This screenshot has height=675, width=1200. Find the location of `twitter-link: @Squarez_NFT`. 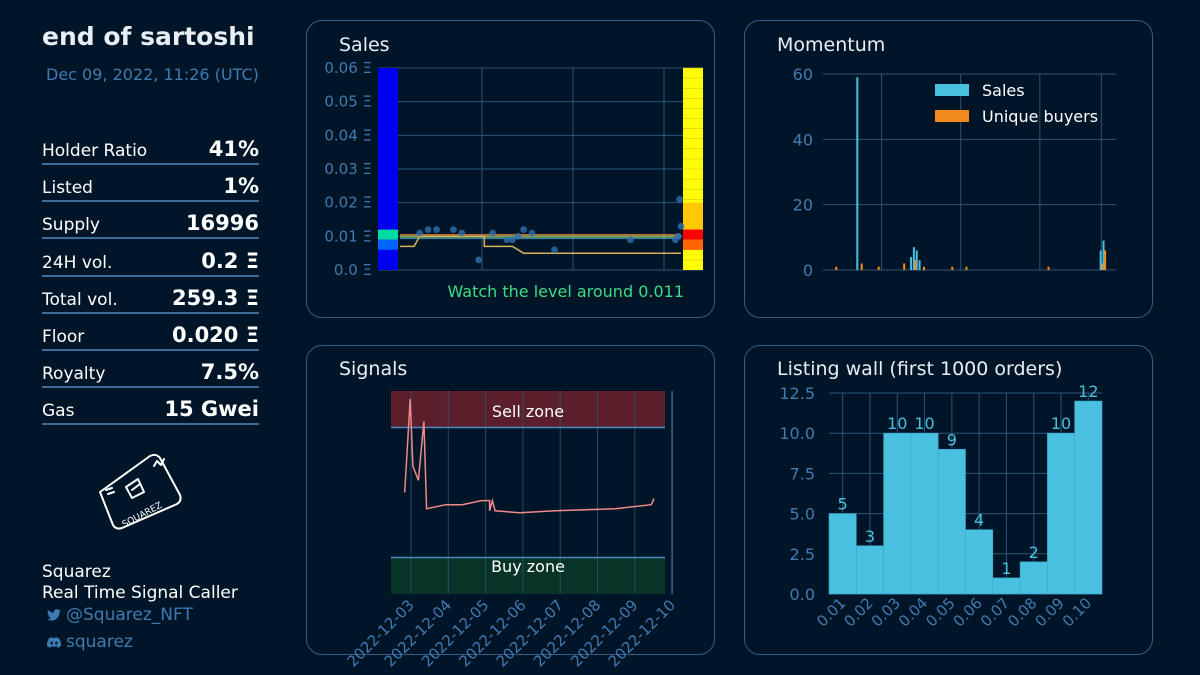

twitter-link: @Squarez_NFT is located at coordinates (120, 615).